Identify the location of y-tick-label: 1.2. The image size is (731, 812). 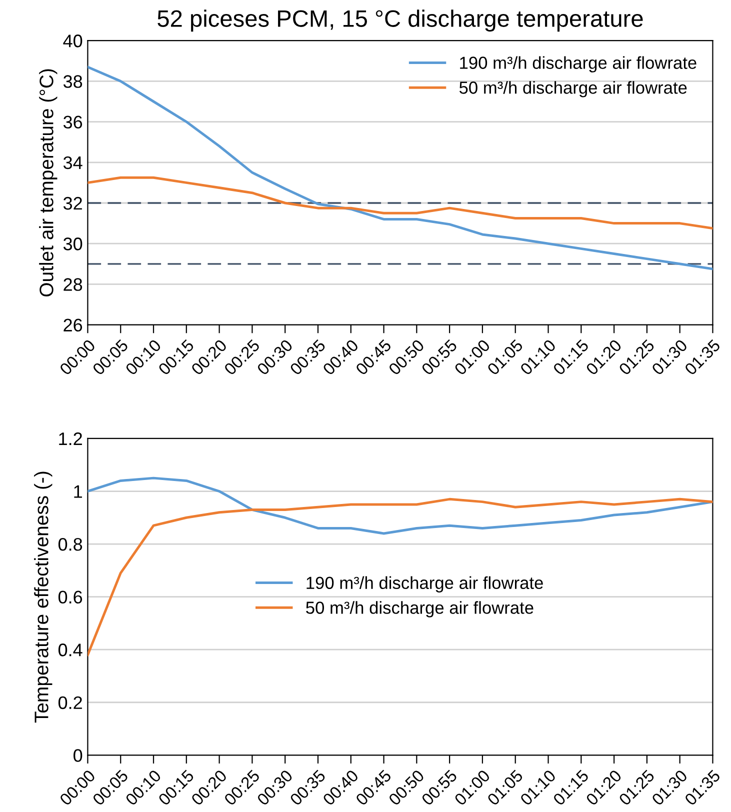
(70, 439).